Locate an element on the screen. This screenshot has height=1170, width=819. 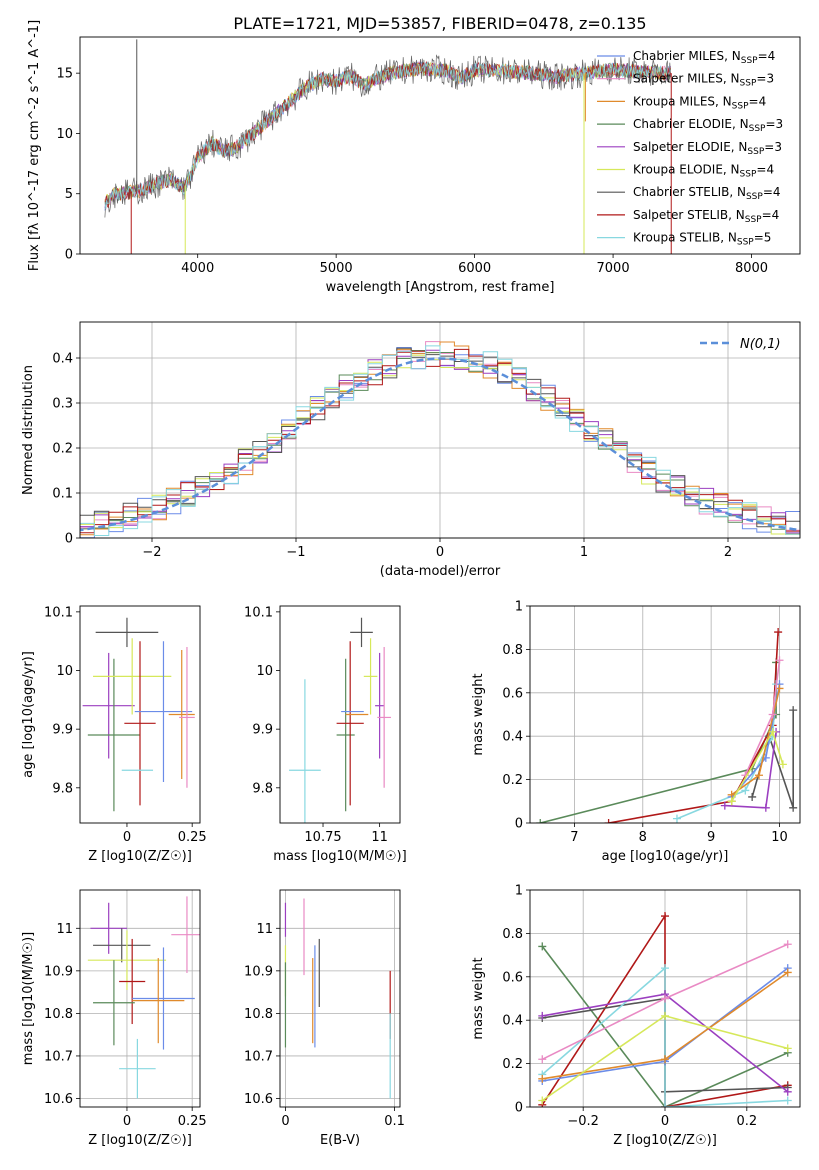
x-tick-label: 10.75 is located at coordinates (322, 837).